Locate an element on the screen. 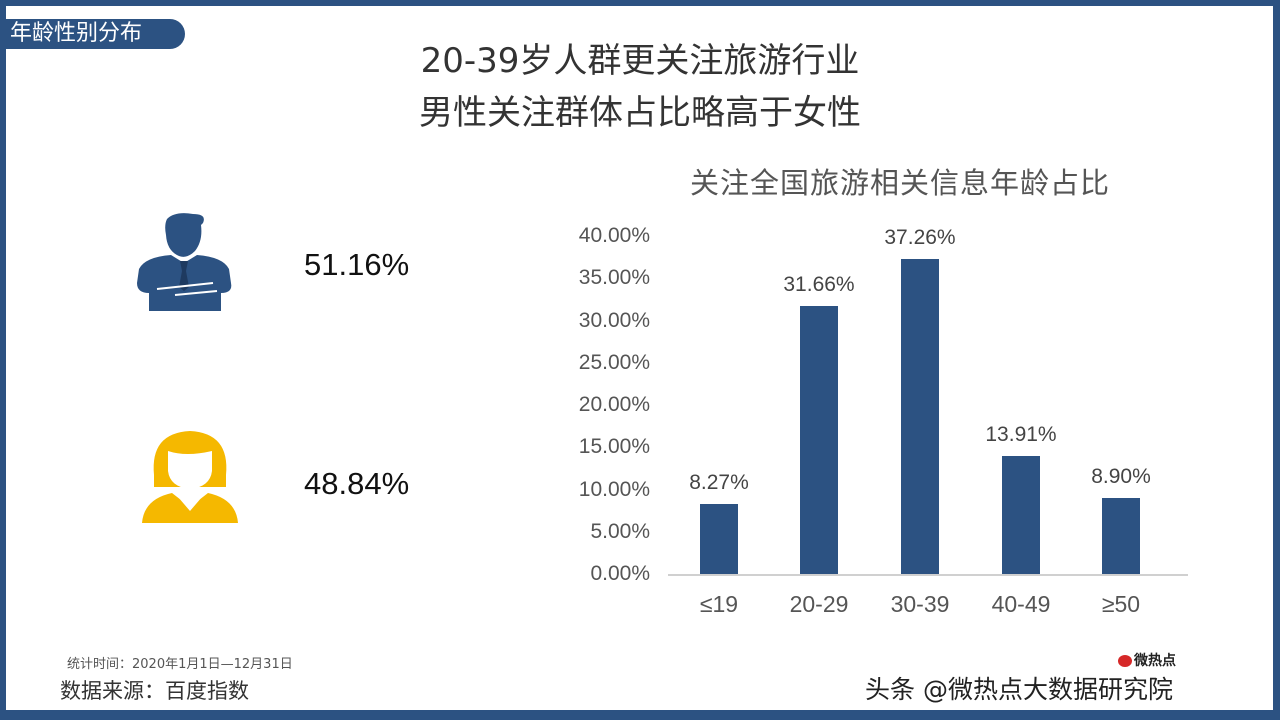 This screenshot has height=720, width=1280. x-tick-40-49: 40-49 is located at coordinates (1021, 604).